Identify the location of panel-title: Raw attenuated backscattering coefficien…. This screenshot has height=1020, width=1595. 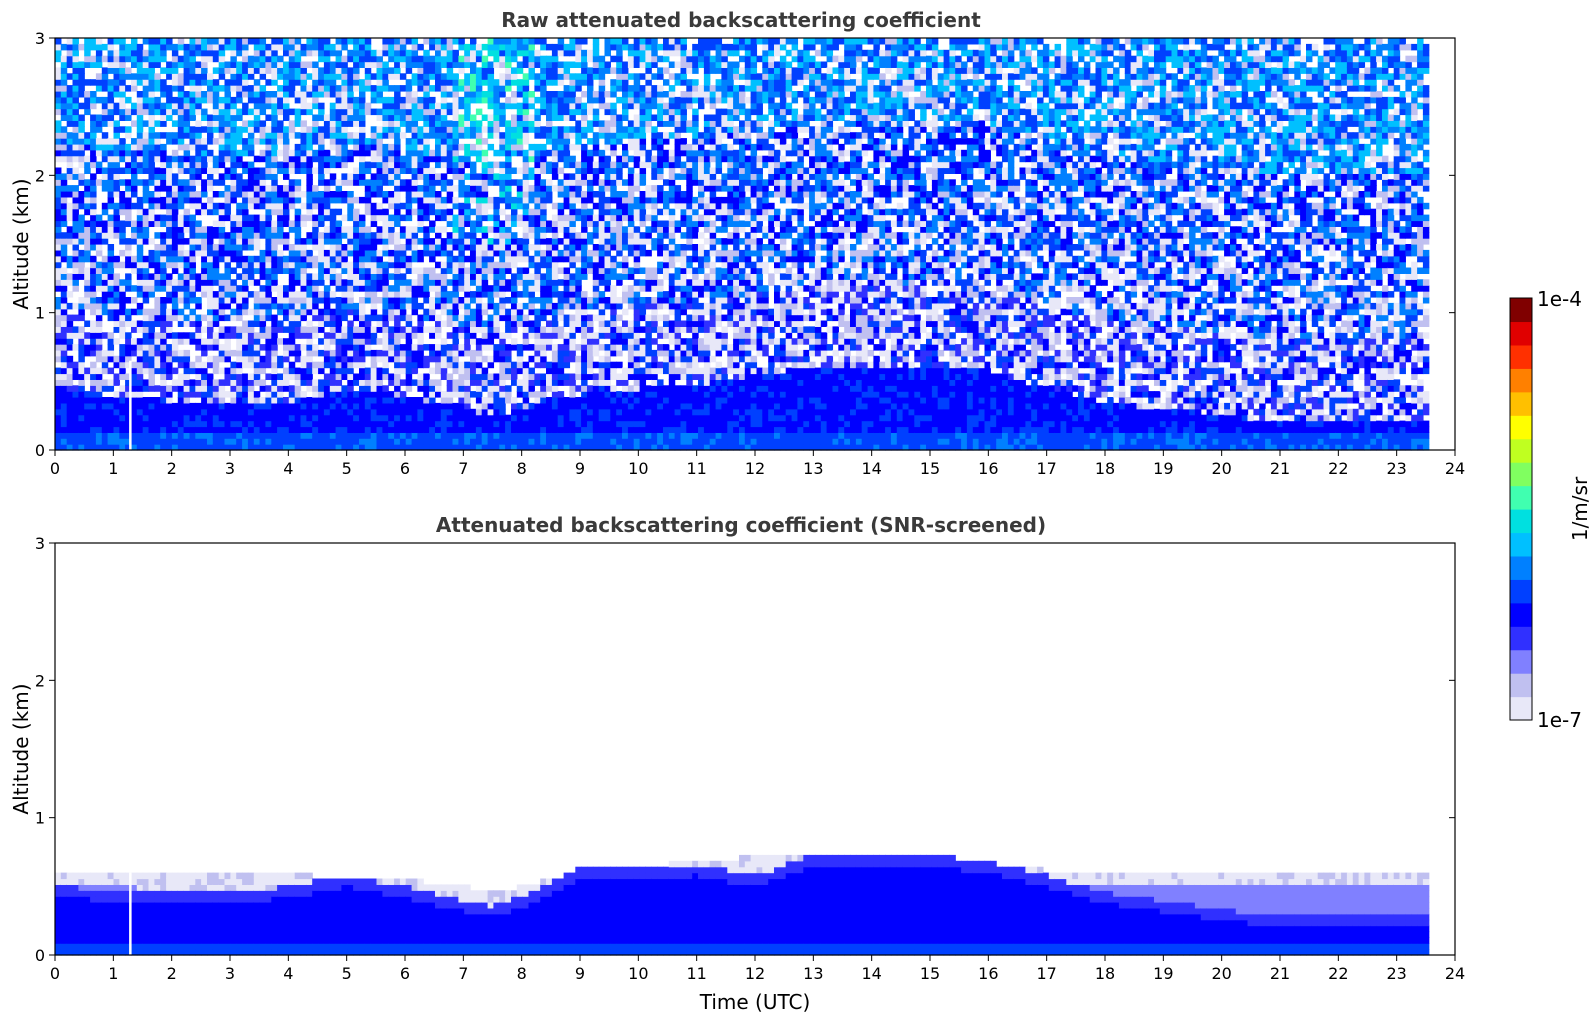
(741, 20).